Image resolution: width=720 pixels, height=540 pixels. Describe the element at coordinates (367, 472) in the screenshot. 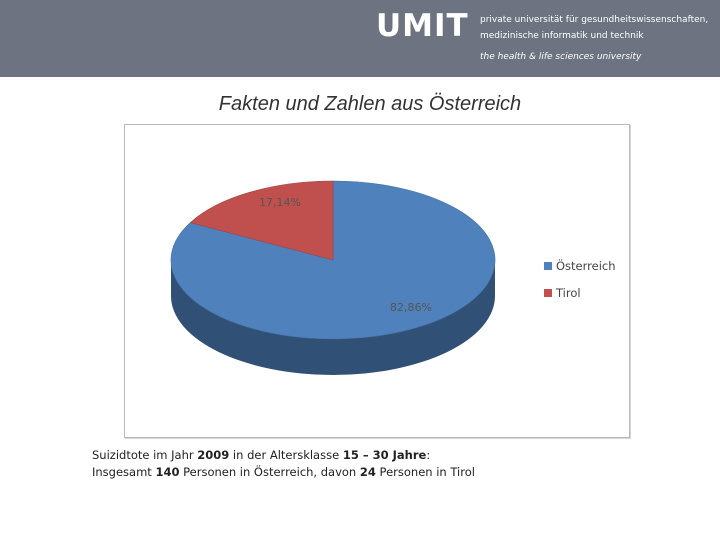

I see `caption-tirol-count: 24` at that location.